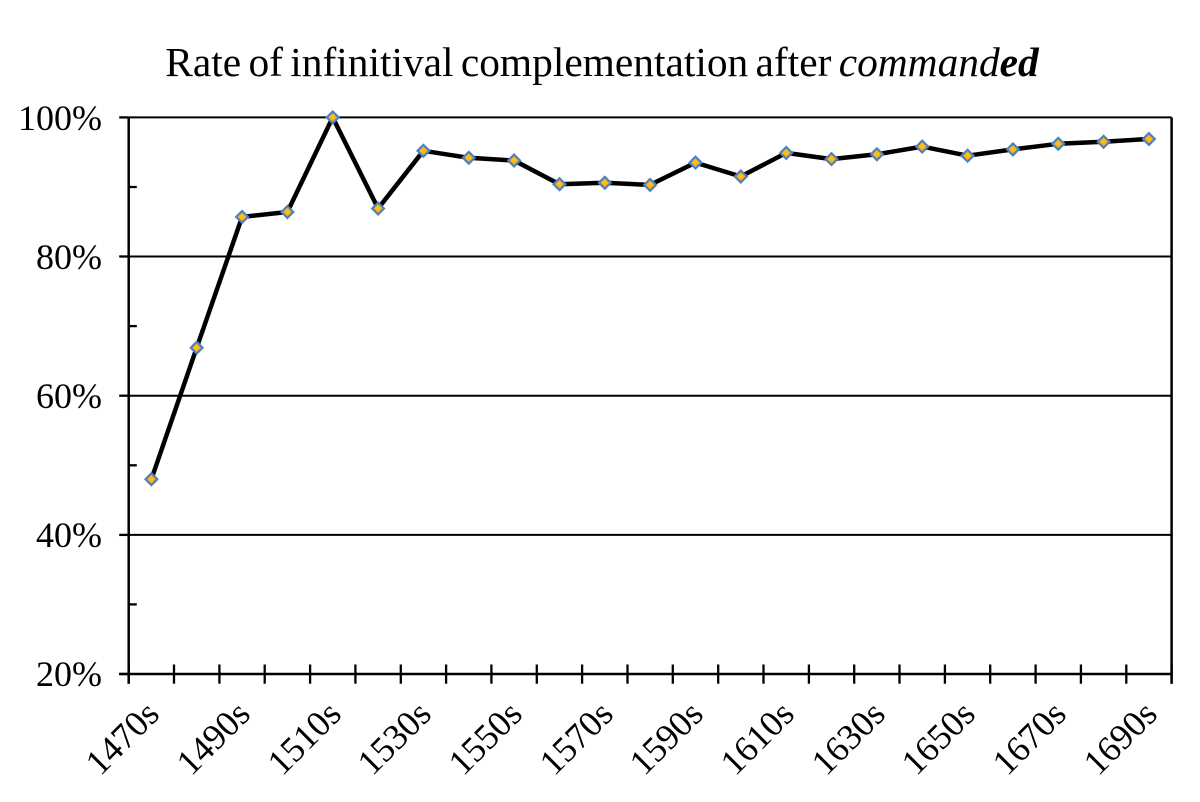 Image resolution: width=1200 pixels, height=802 pixels. I want to click on svg-text: 20%, so click(69, 674).